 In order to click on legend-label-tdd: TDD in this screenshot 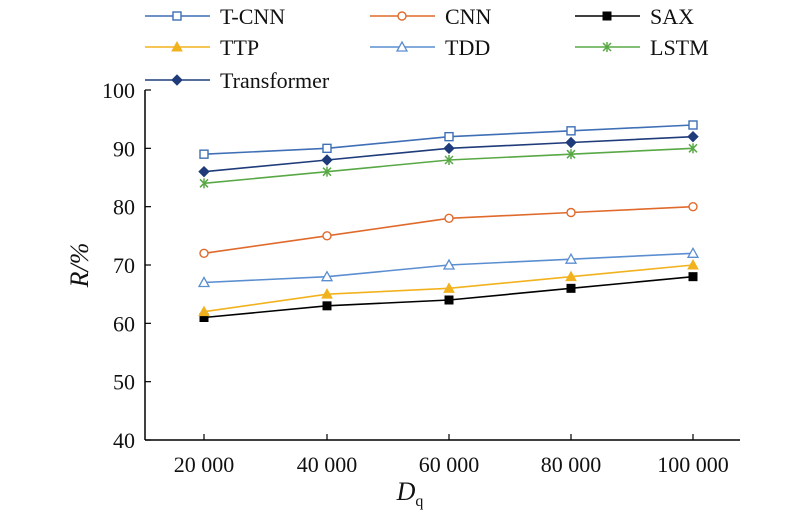, I will do `click(467, 47)`.